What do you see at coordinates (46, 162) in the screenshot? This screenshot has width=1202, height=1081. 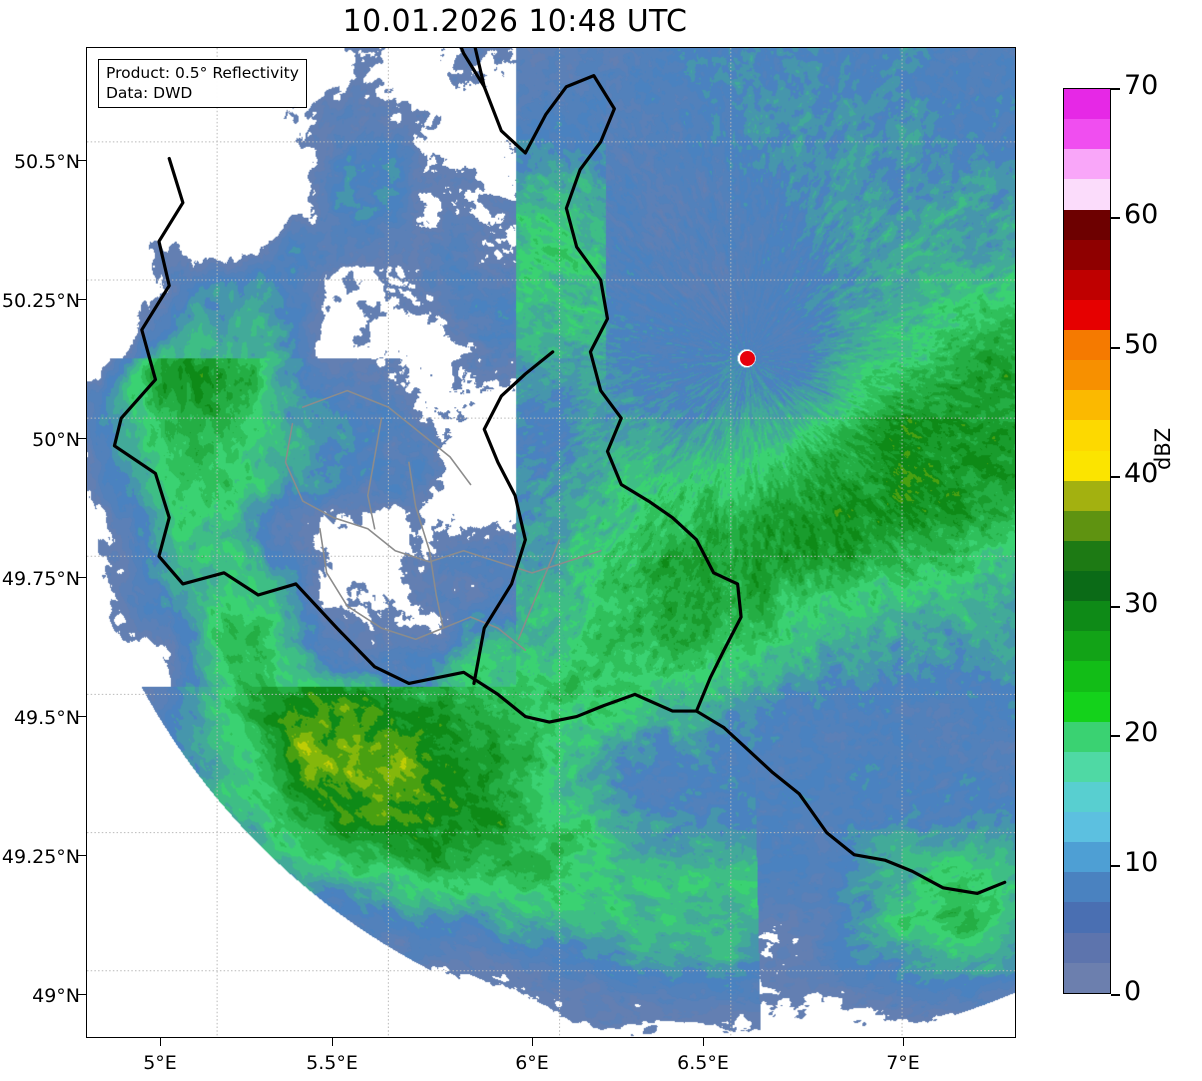 I see `y-tick-label-0: 50.5°N` at bounding box center [46, 162].